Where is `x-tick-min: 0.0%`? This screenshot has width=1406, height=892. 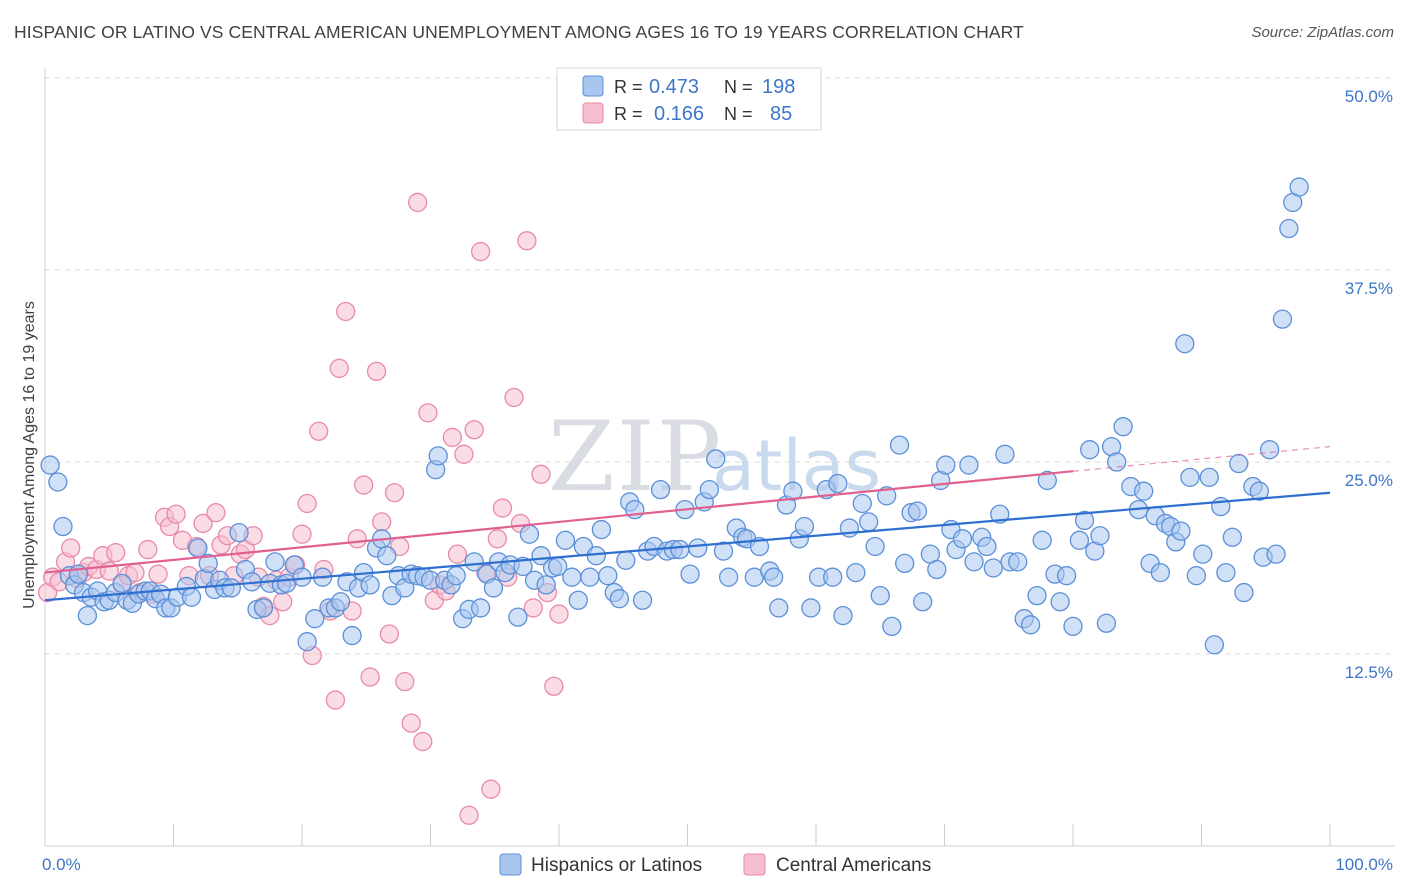 x-tick-min: 0.0% is located at coordinates (61, 864).